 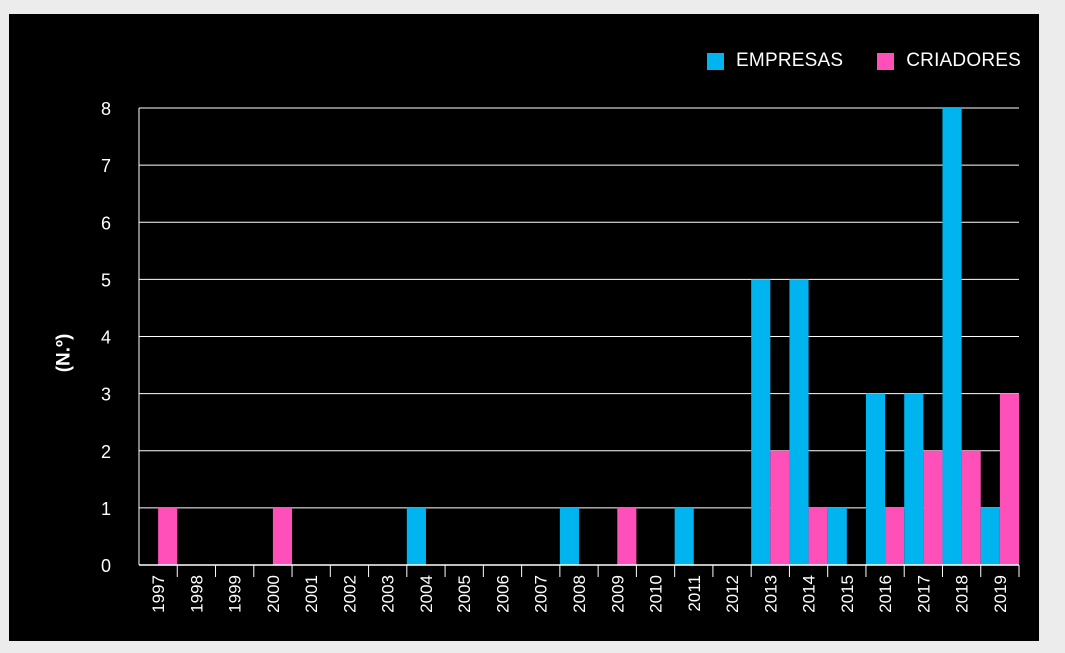 What do you see at coordinates (962, 594) in the screenshot?
I see `x-tick-label: 2018` at bounding box center [962, 594].